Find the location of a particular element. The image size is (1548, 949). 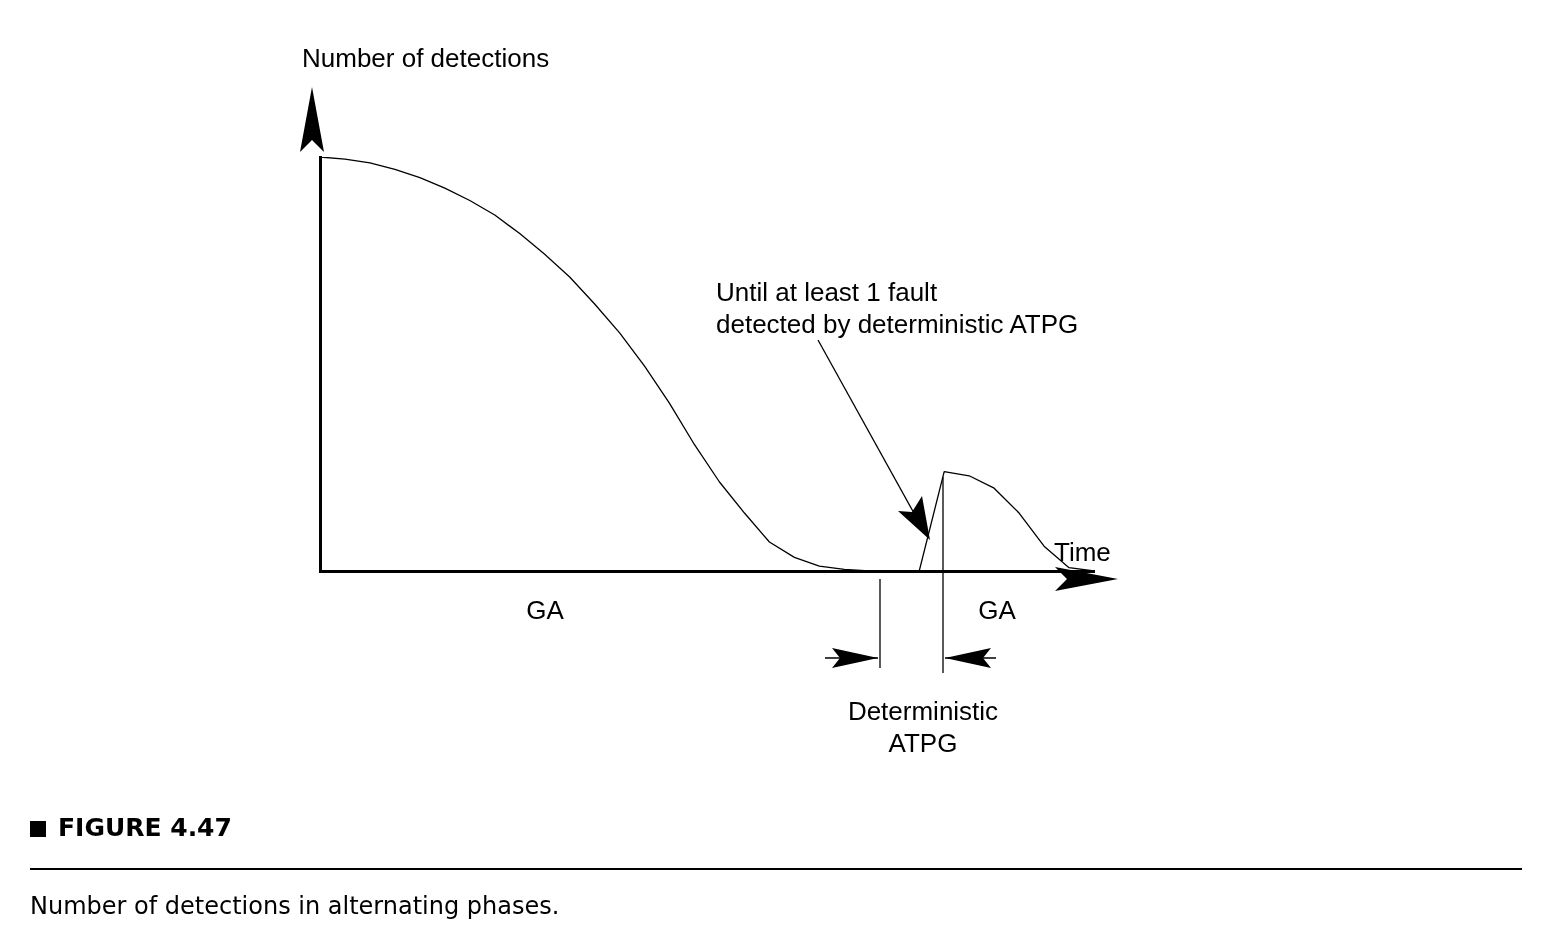

text: GA is located at coordinates (545, 610).